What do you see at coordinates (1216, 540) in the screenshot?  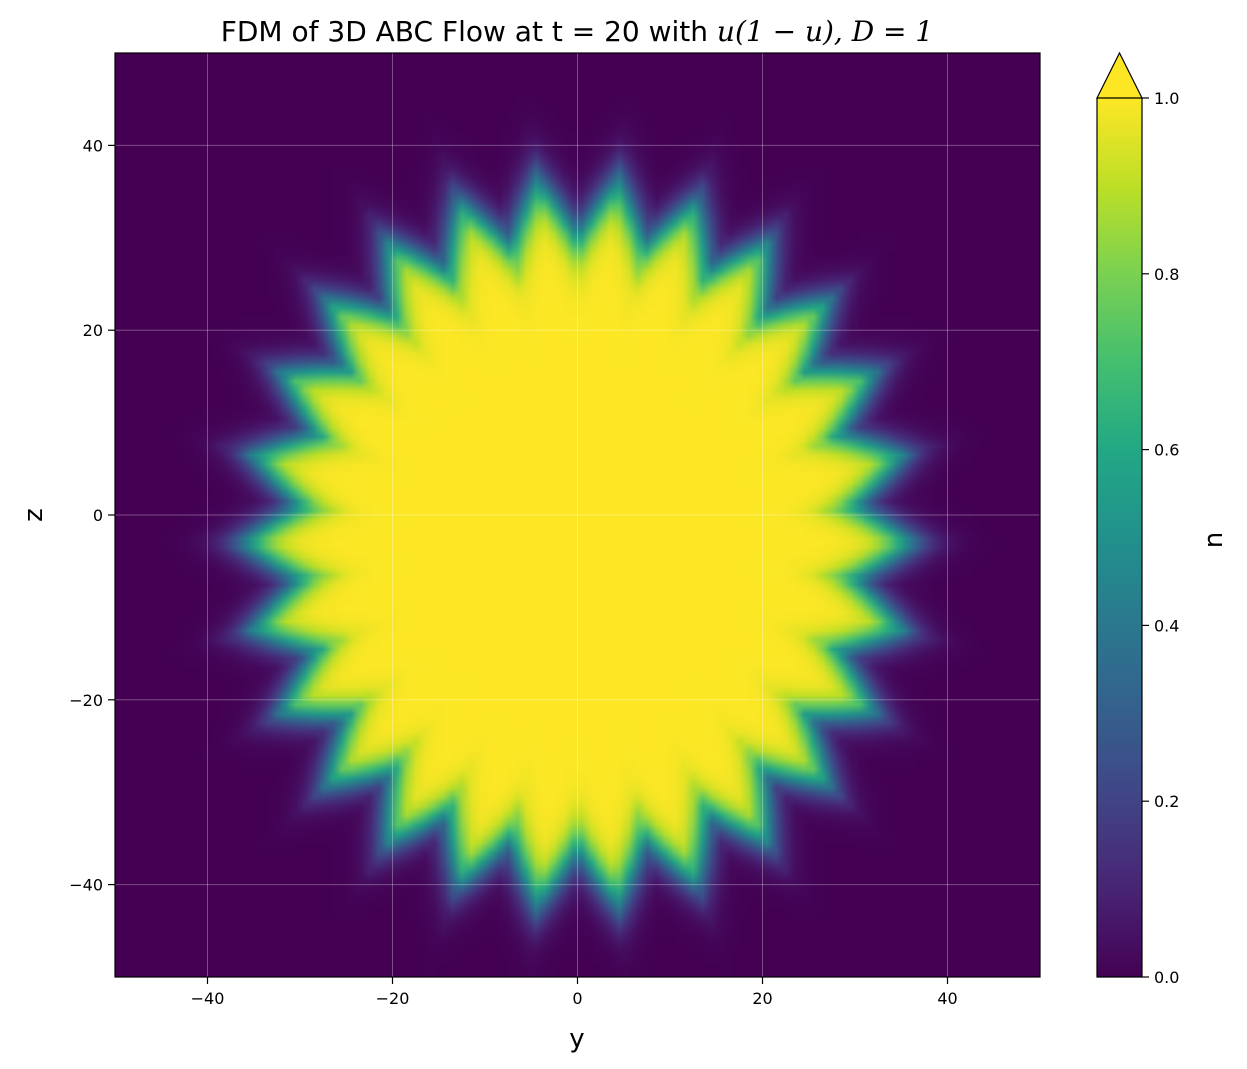 I see `colorbar-label: u` at bounding box center [1216, 540].